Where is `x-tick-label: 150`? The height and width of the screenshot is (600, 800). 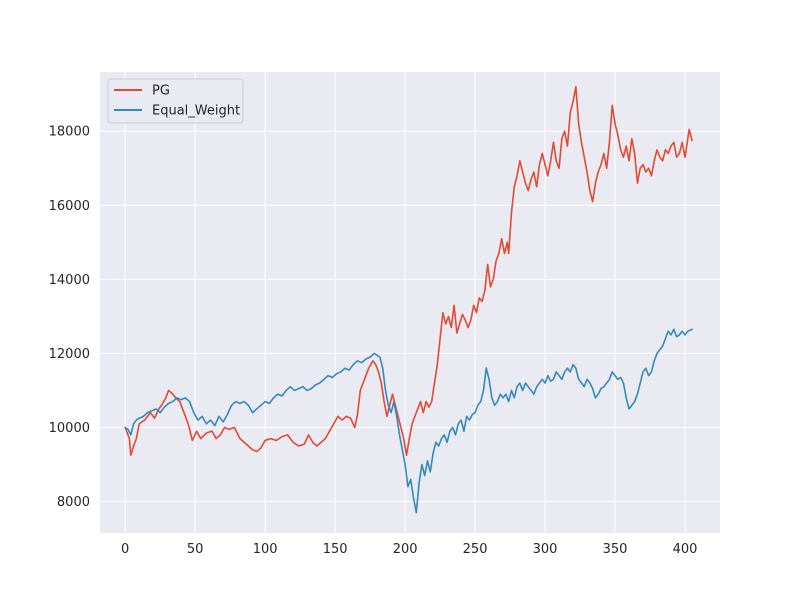
x-tick-label: 150 is located at coordinates (335, 549).